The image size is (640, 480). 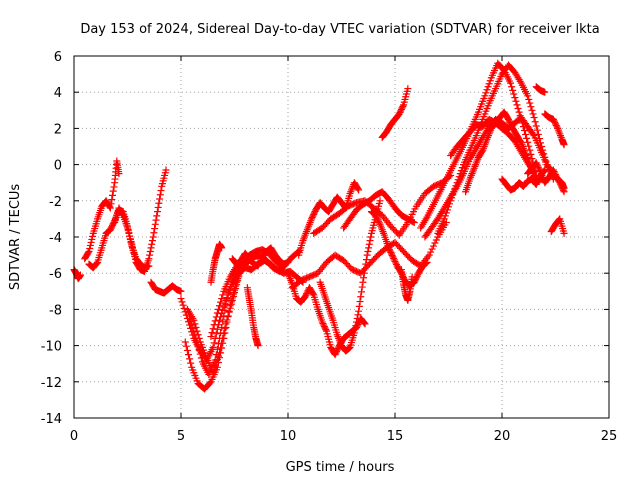 I want to click on y-tick-label: 0, so click(x=58, y=166).